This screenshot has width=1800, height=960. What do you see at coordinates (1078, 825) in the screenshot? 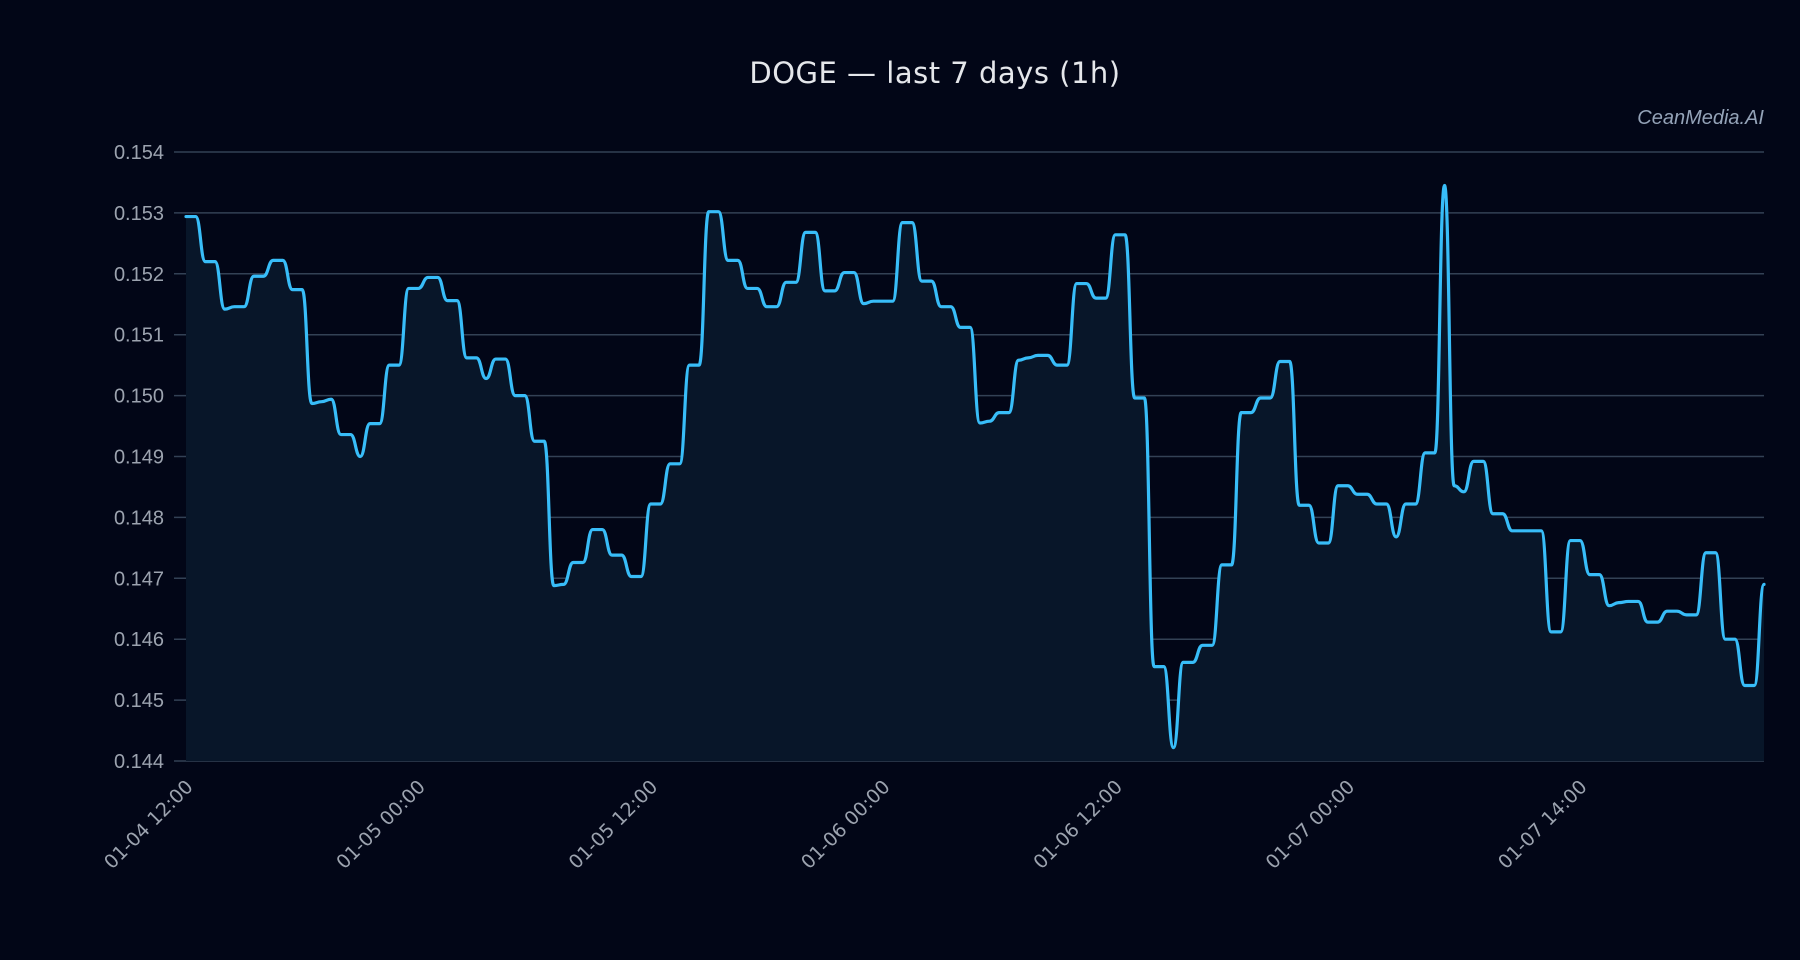
I see `x-tick-label: 01-06 12:00` at bounding box center [1078, 825].